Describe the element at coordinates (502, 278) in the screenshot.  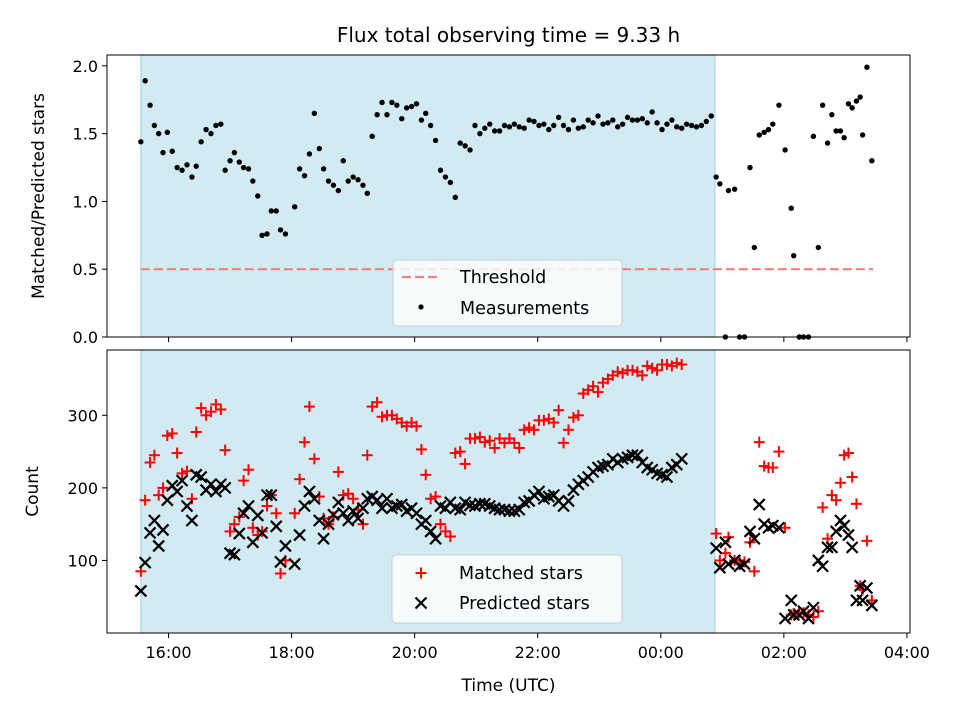
I see `legend-threshold-label: Threshold` at that location.